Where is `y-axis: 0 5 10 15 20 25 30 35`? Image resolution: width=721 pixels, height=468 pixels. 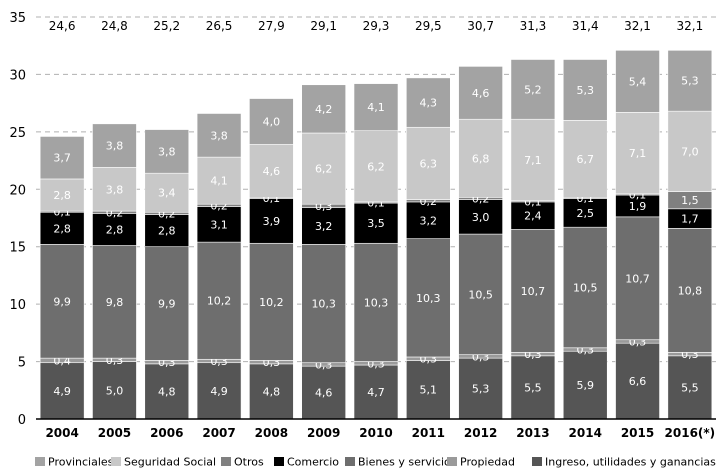
y-axis: 0 5 10 15 20 25 30 35 is located at coordinates (17, 219).